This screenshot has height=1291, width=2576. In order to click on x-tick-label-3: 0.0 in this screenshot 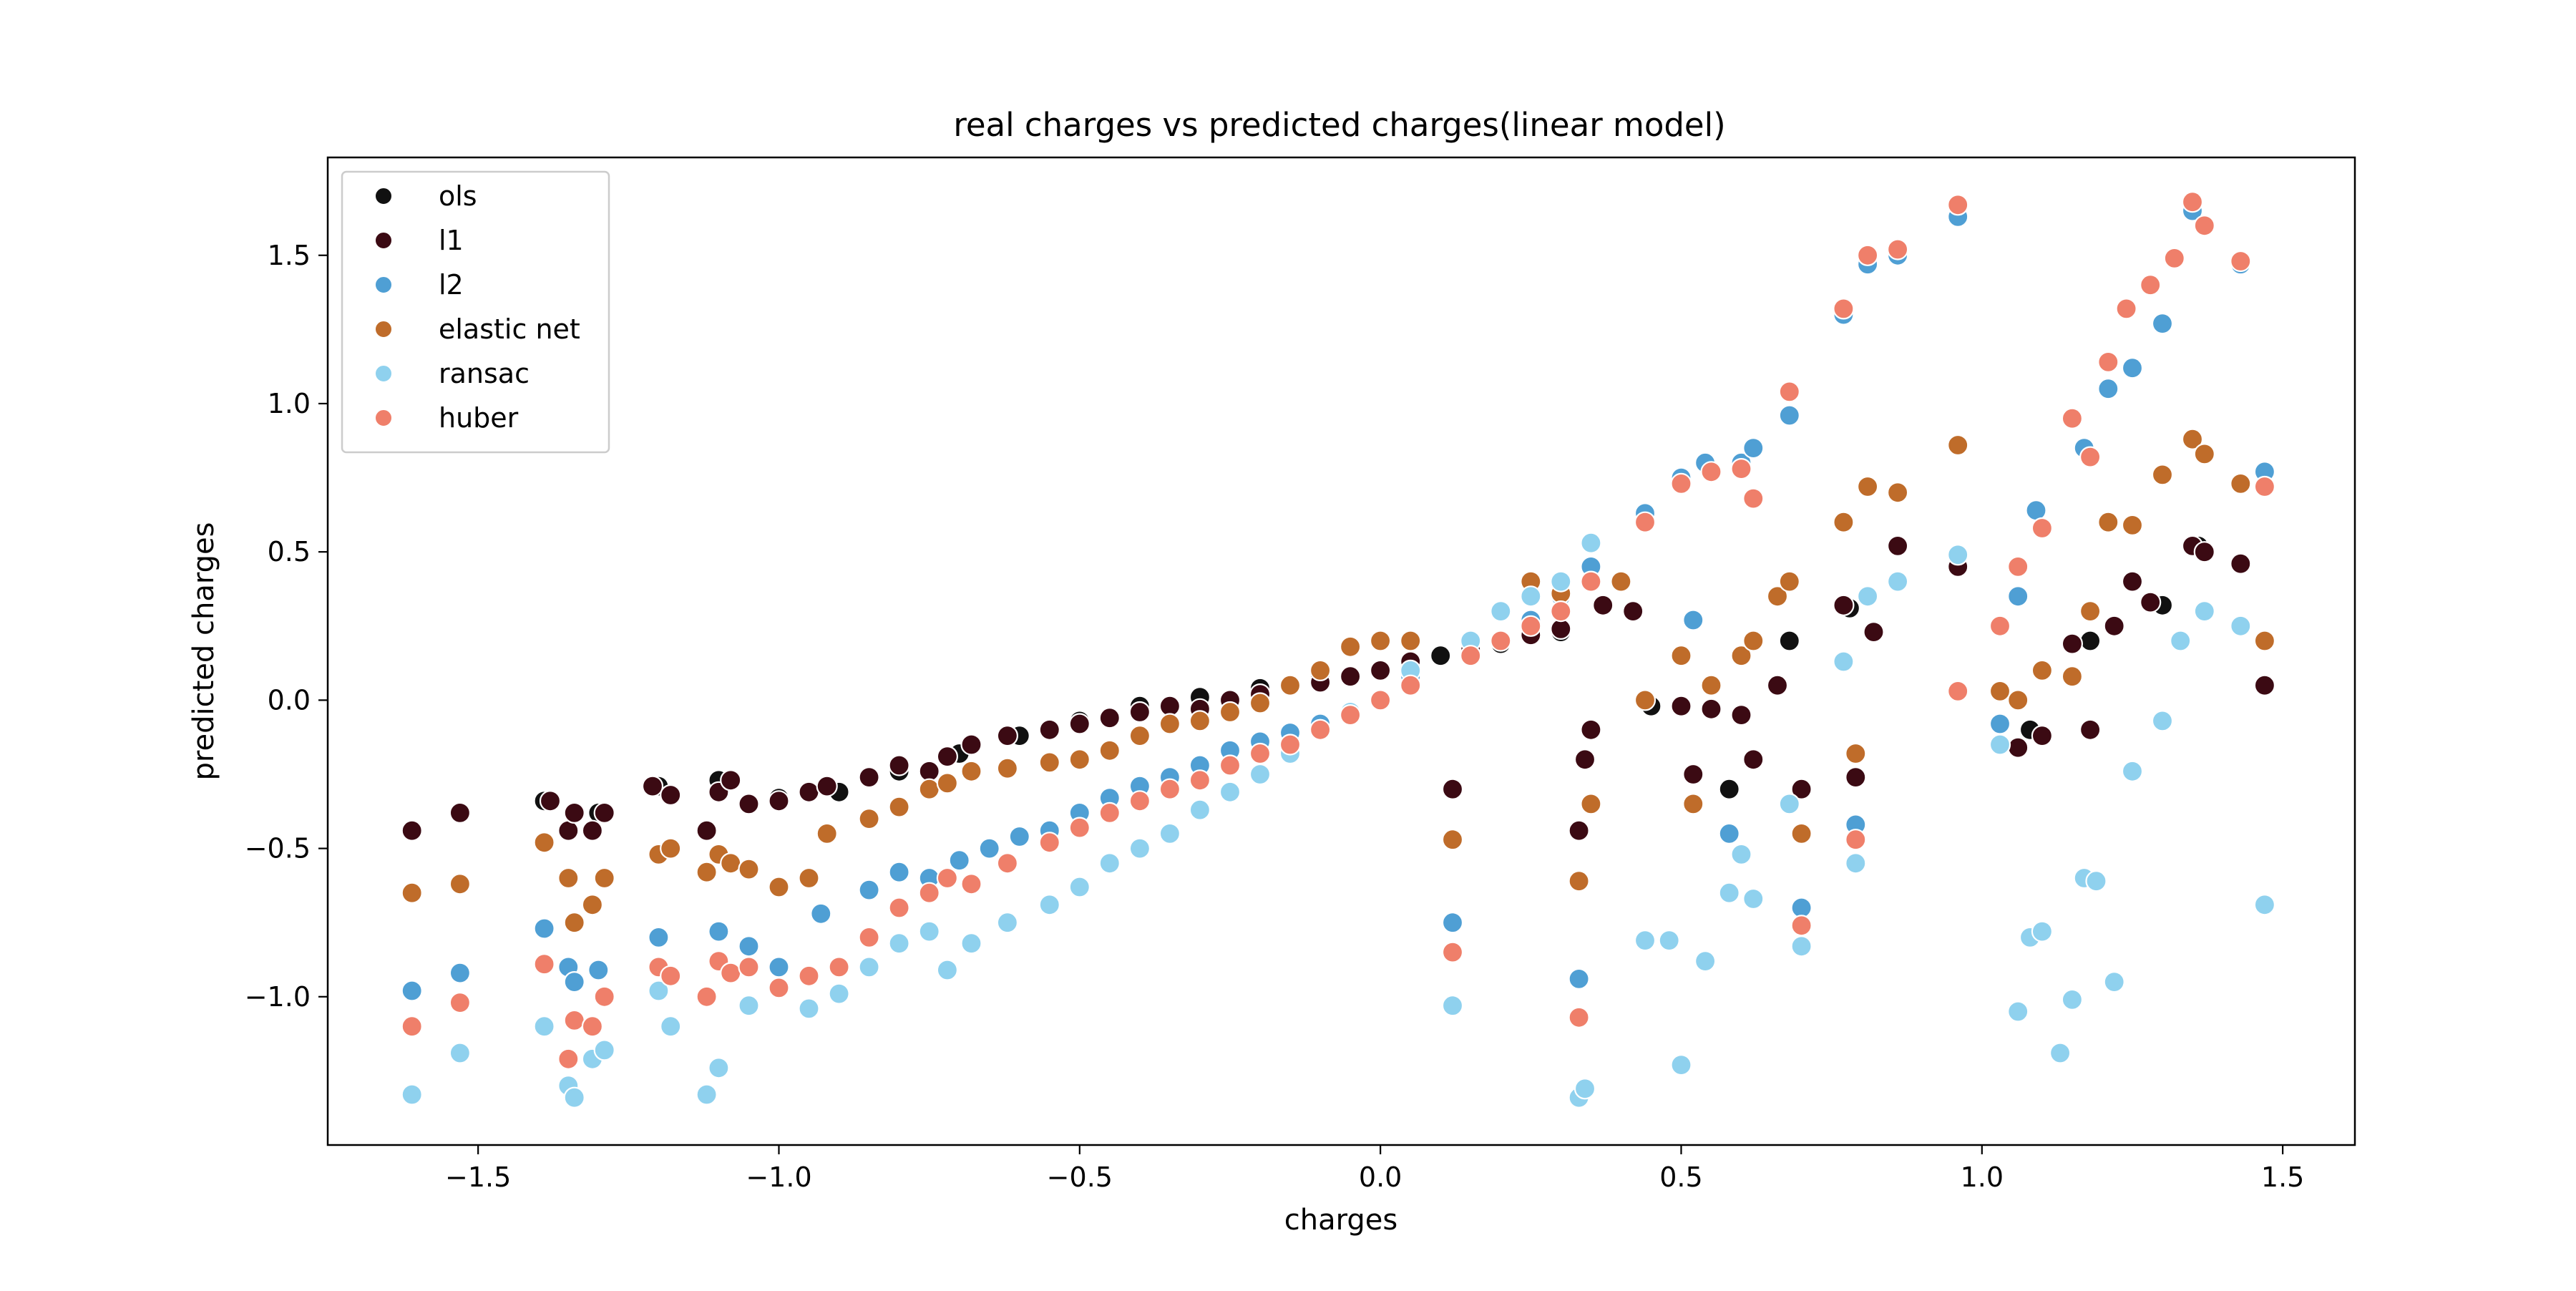, I will do `click(1380, 1177)`.